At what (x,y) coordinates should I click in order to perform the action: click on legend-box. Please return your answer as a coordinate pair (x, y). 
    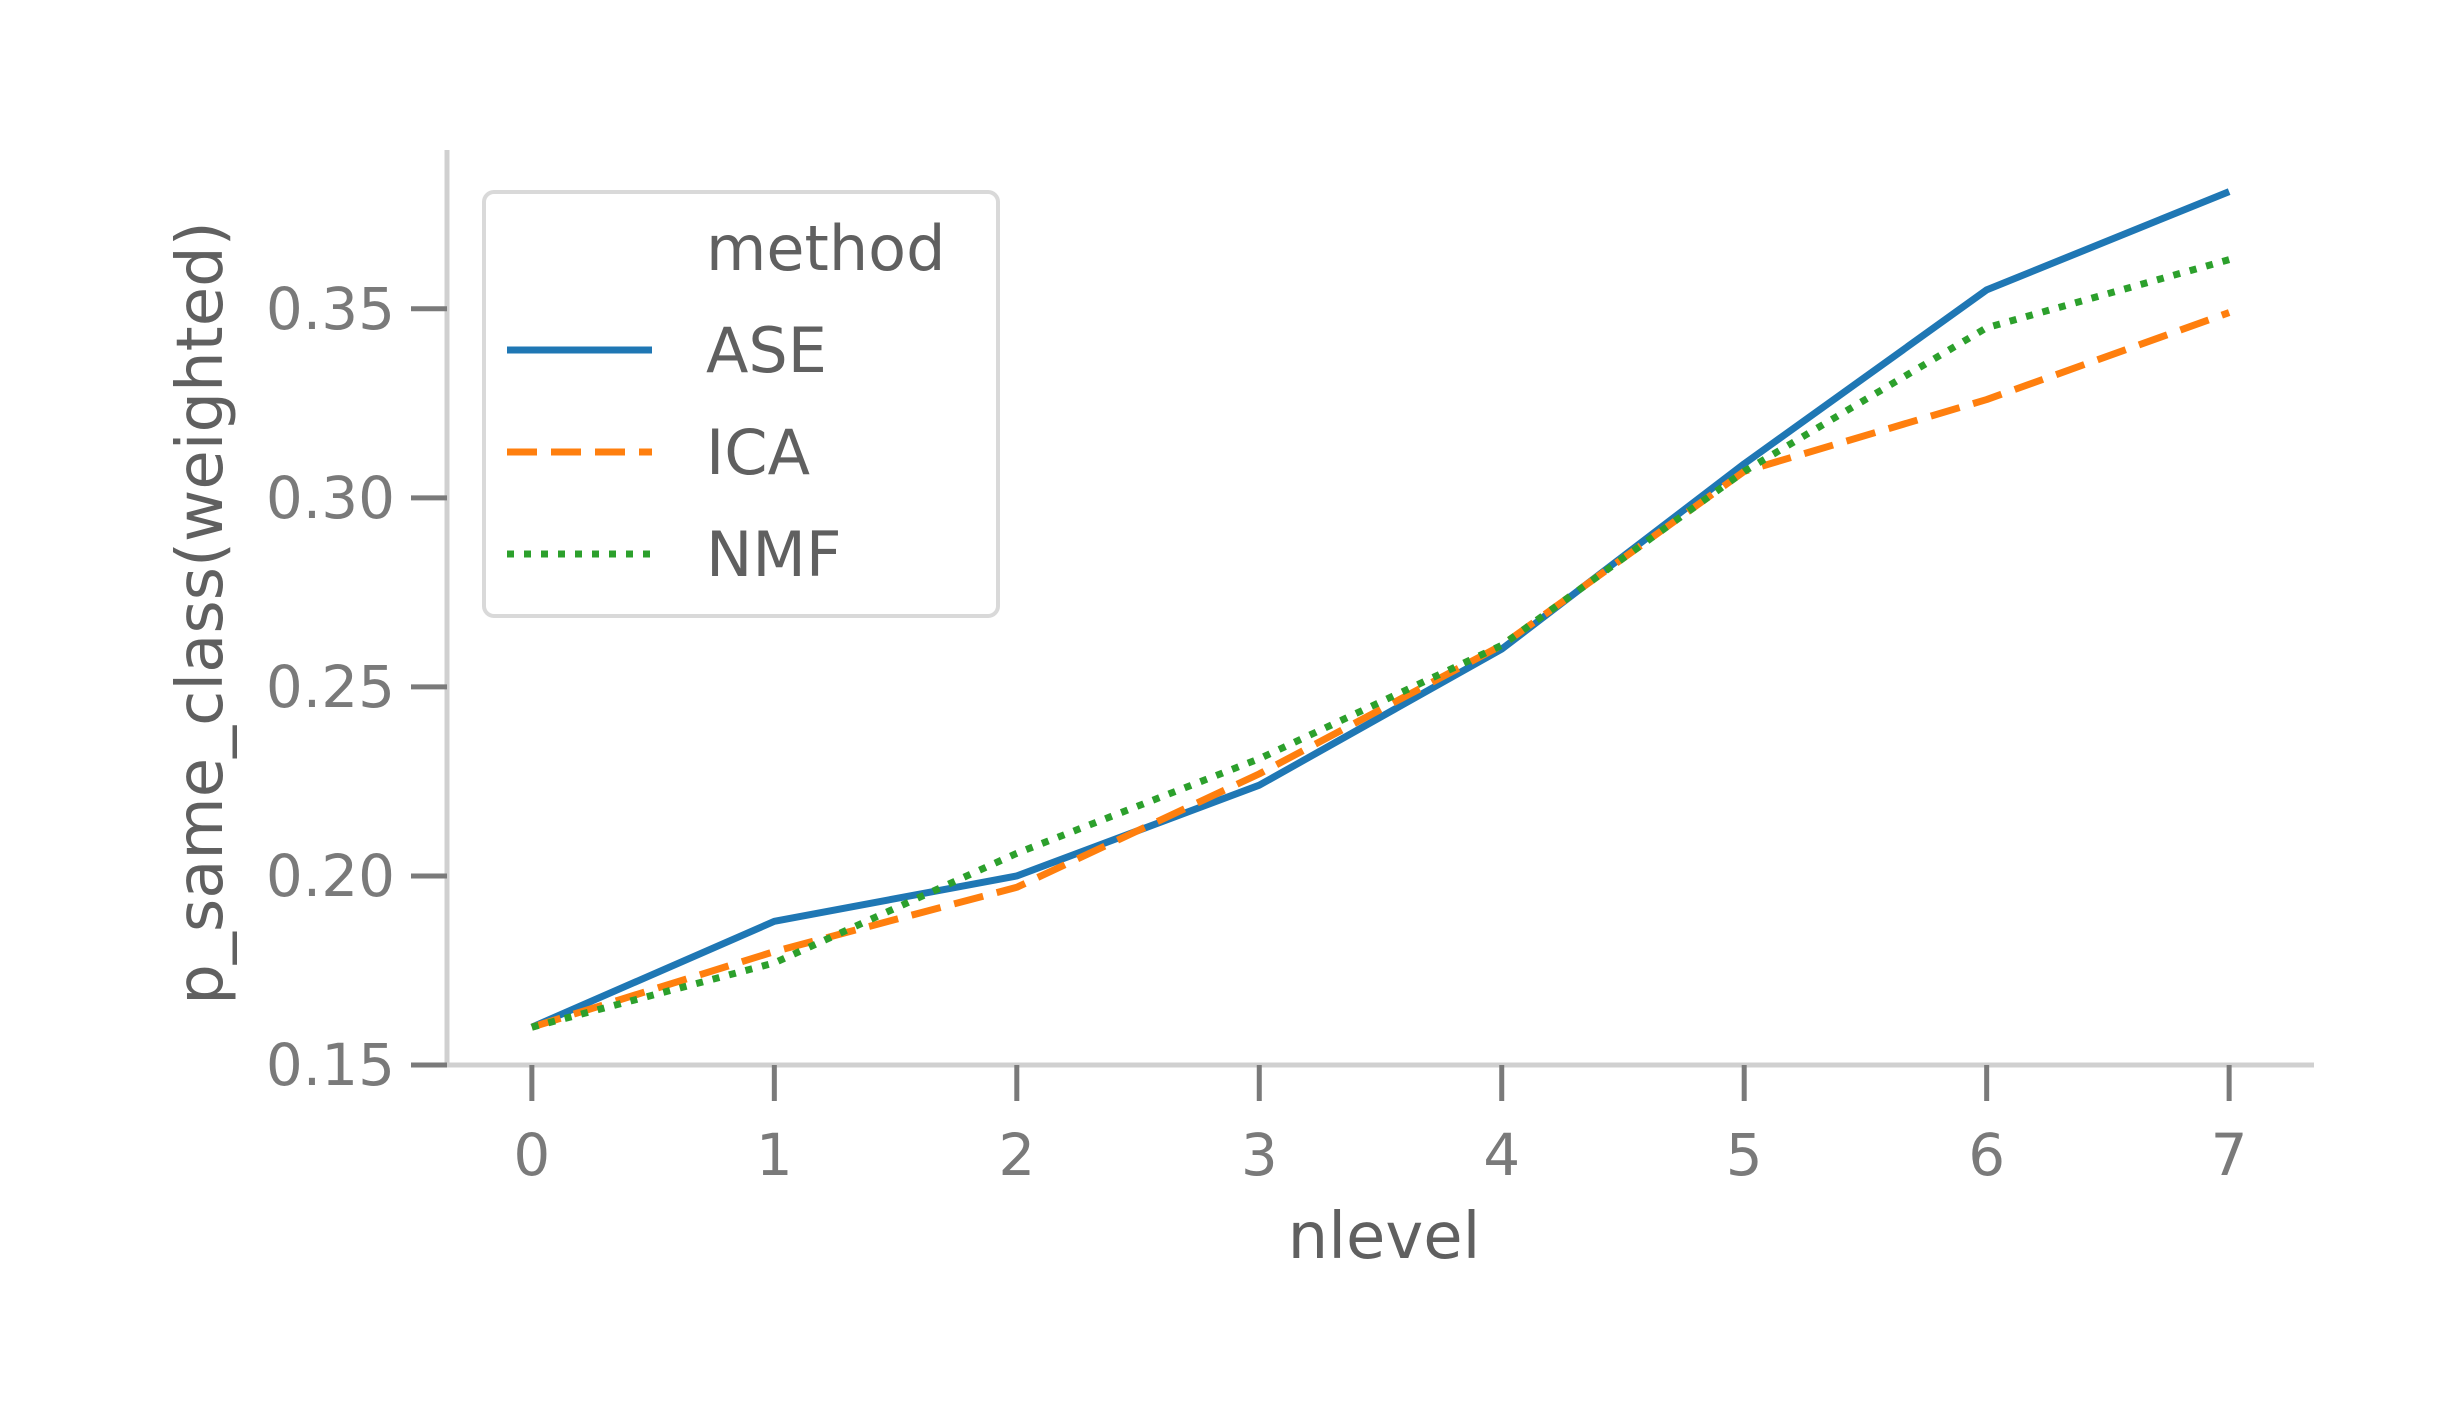
    Looking at the image, I should click on (741, 404).